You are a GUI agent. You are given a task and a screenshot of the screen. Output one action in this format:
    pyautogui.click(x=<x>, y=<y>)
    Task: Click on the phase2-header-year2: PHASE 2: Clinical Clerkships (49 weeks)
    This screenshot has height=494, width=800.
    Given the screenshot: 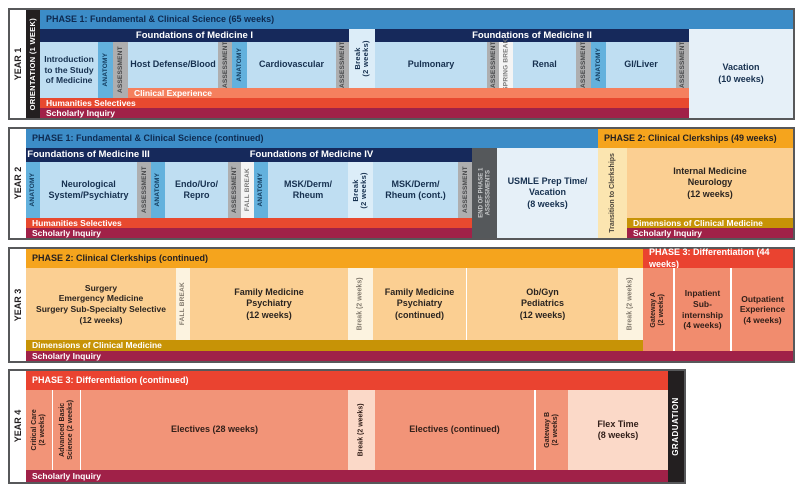 What is the action you would take?
    pyautogui.click(x=695, y=138)
    